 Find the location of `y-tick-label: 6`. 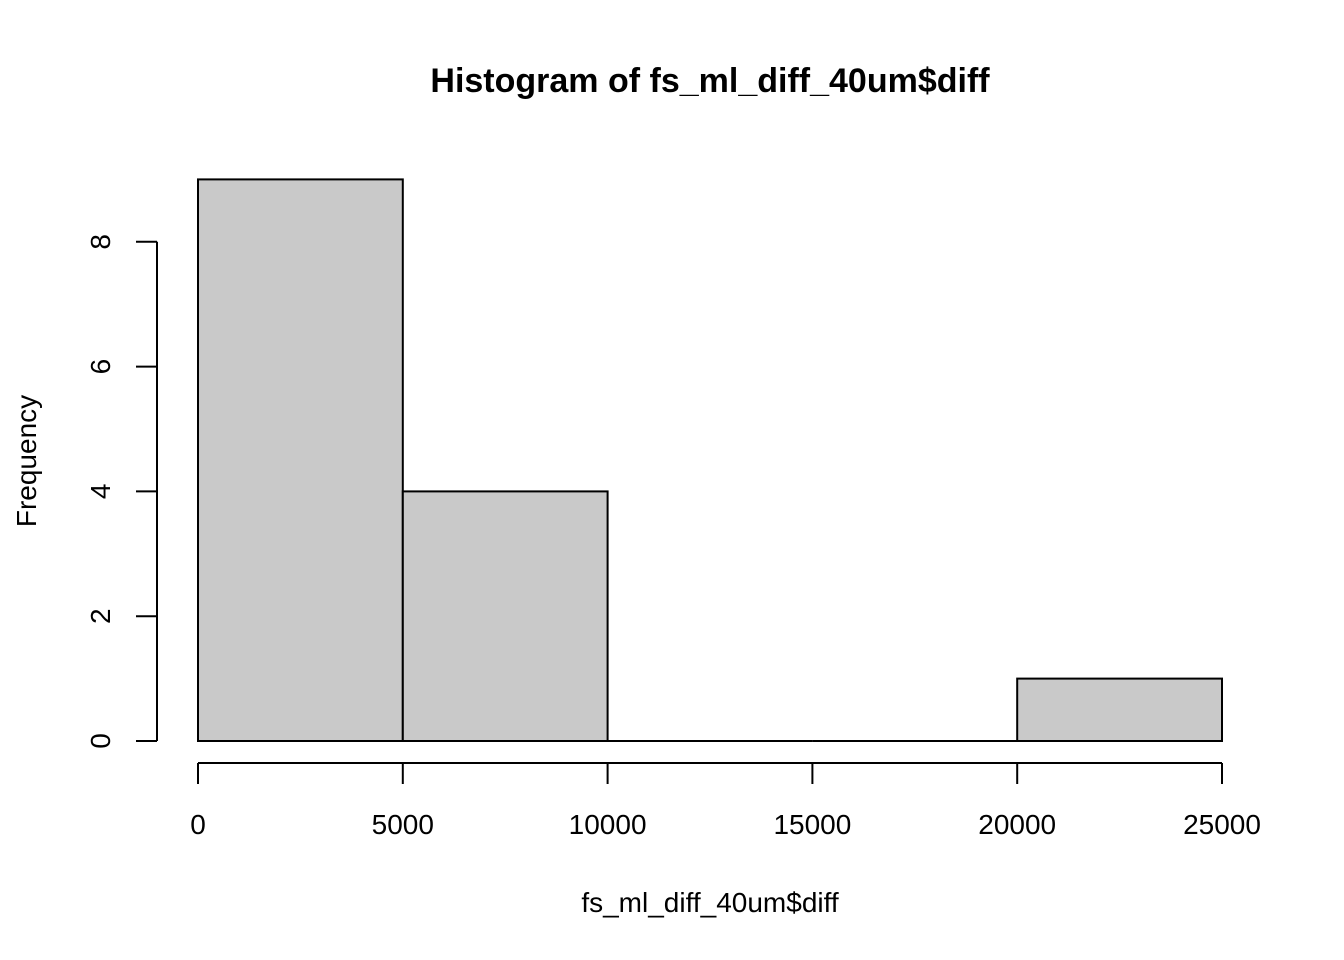

y-tick-label: 6 is located at coordinates (100, 367).